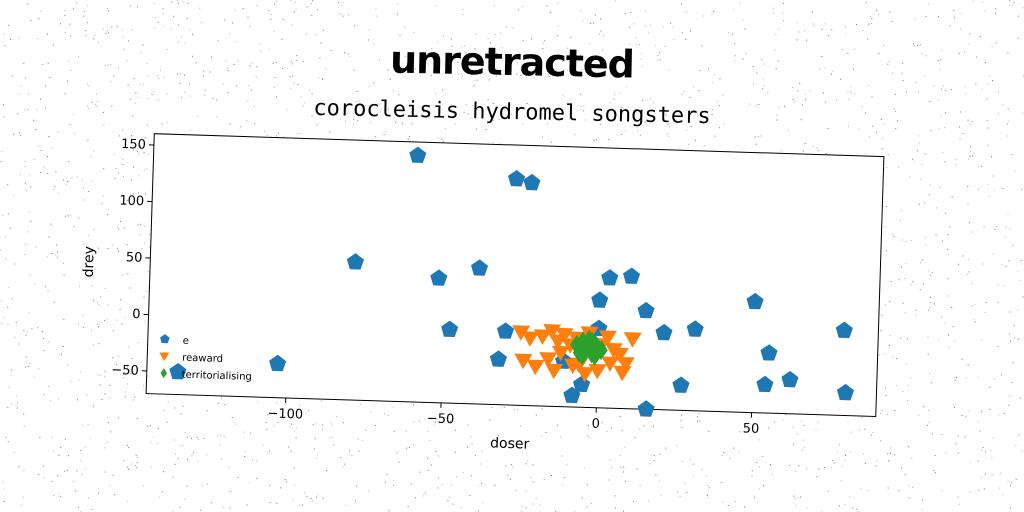 This screenshot has width=1024, height=512. I want to click on legend-marker-reaward, so click(164, 357).